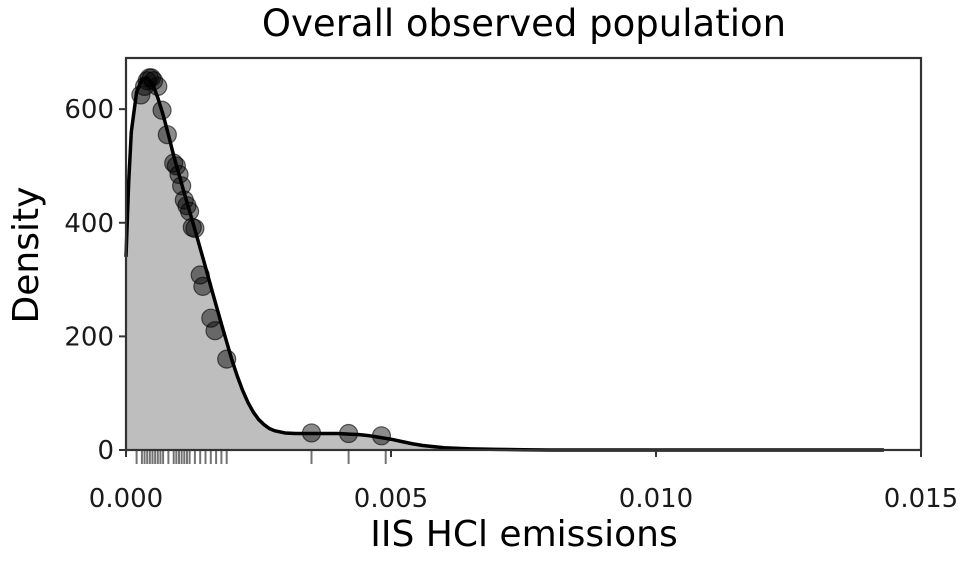  Describe the element at coordinates (105, 451) in the screenshot. I see `y-tick-label-0: 0` at that location.